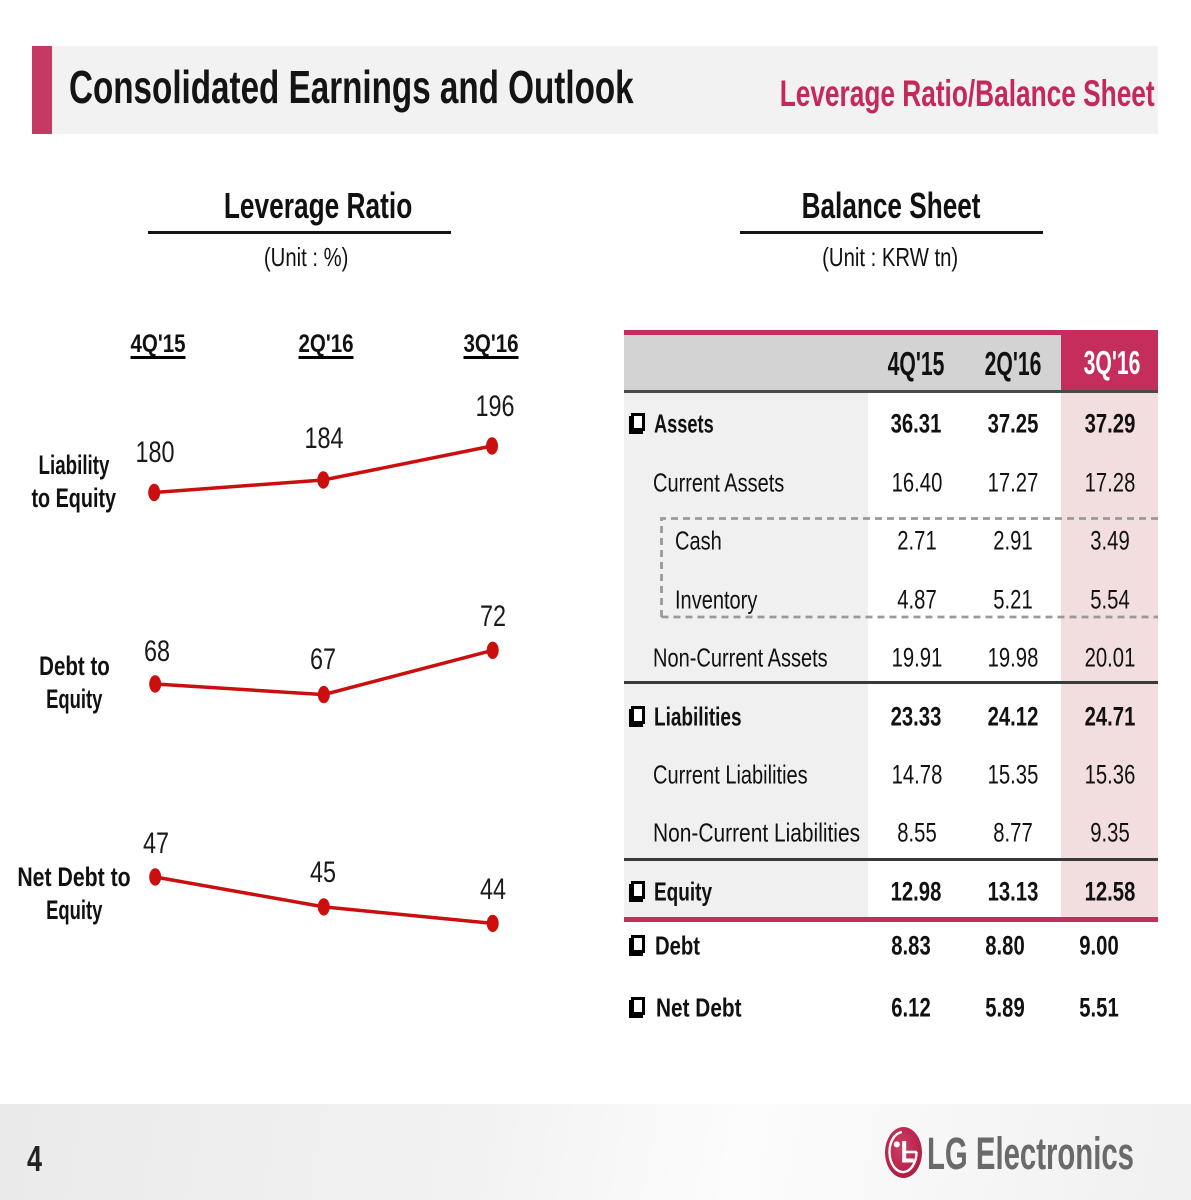 The width and height of the screenshot is (1191, 1200). What do you see at coordinates (1030, 1153) in the screenshot?
I see `svg-text: LG Electronics` at bounding box center [1030, 1153].